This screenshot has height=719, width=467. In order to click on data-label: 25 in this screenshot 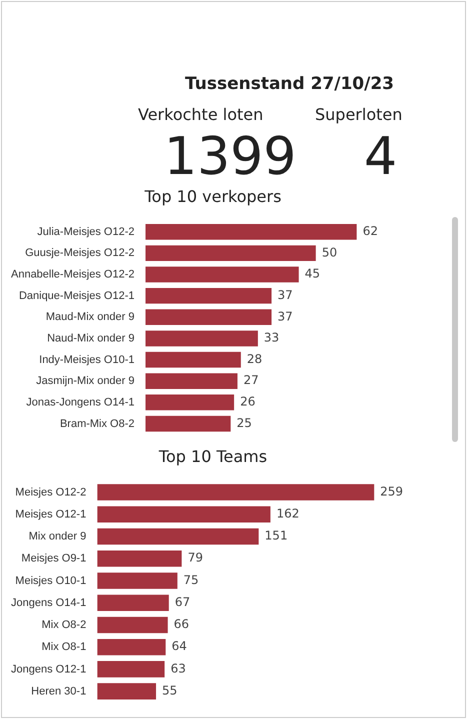, I will do `click(244, 423)`.